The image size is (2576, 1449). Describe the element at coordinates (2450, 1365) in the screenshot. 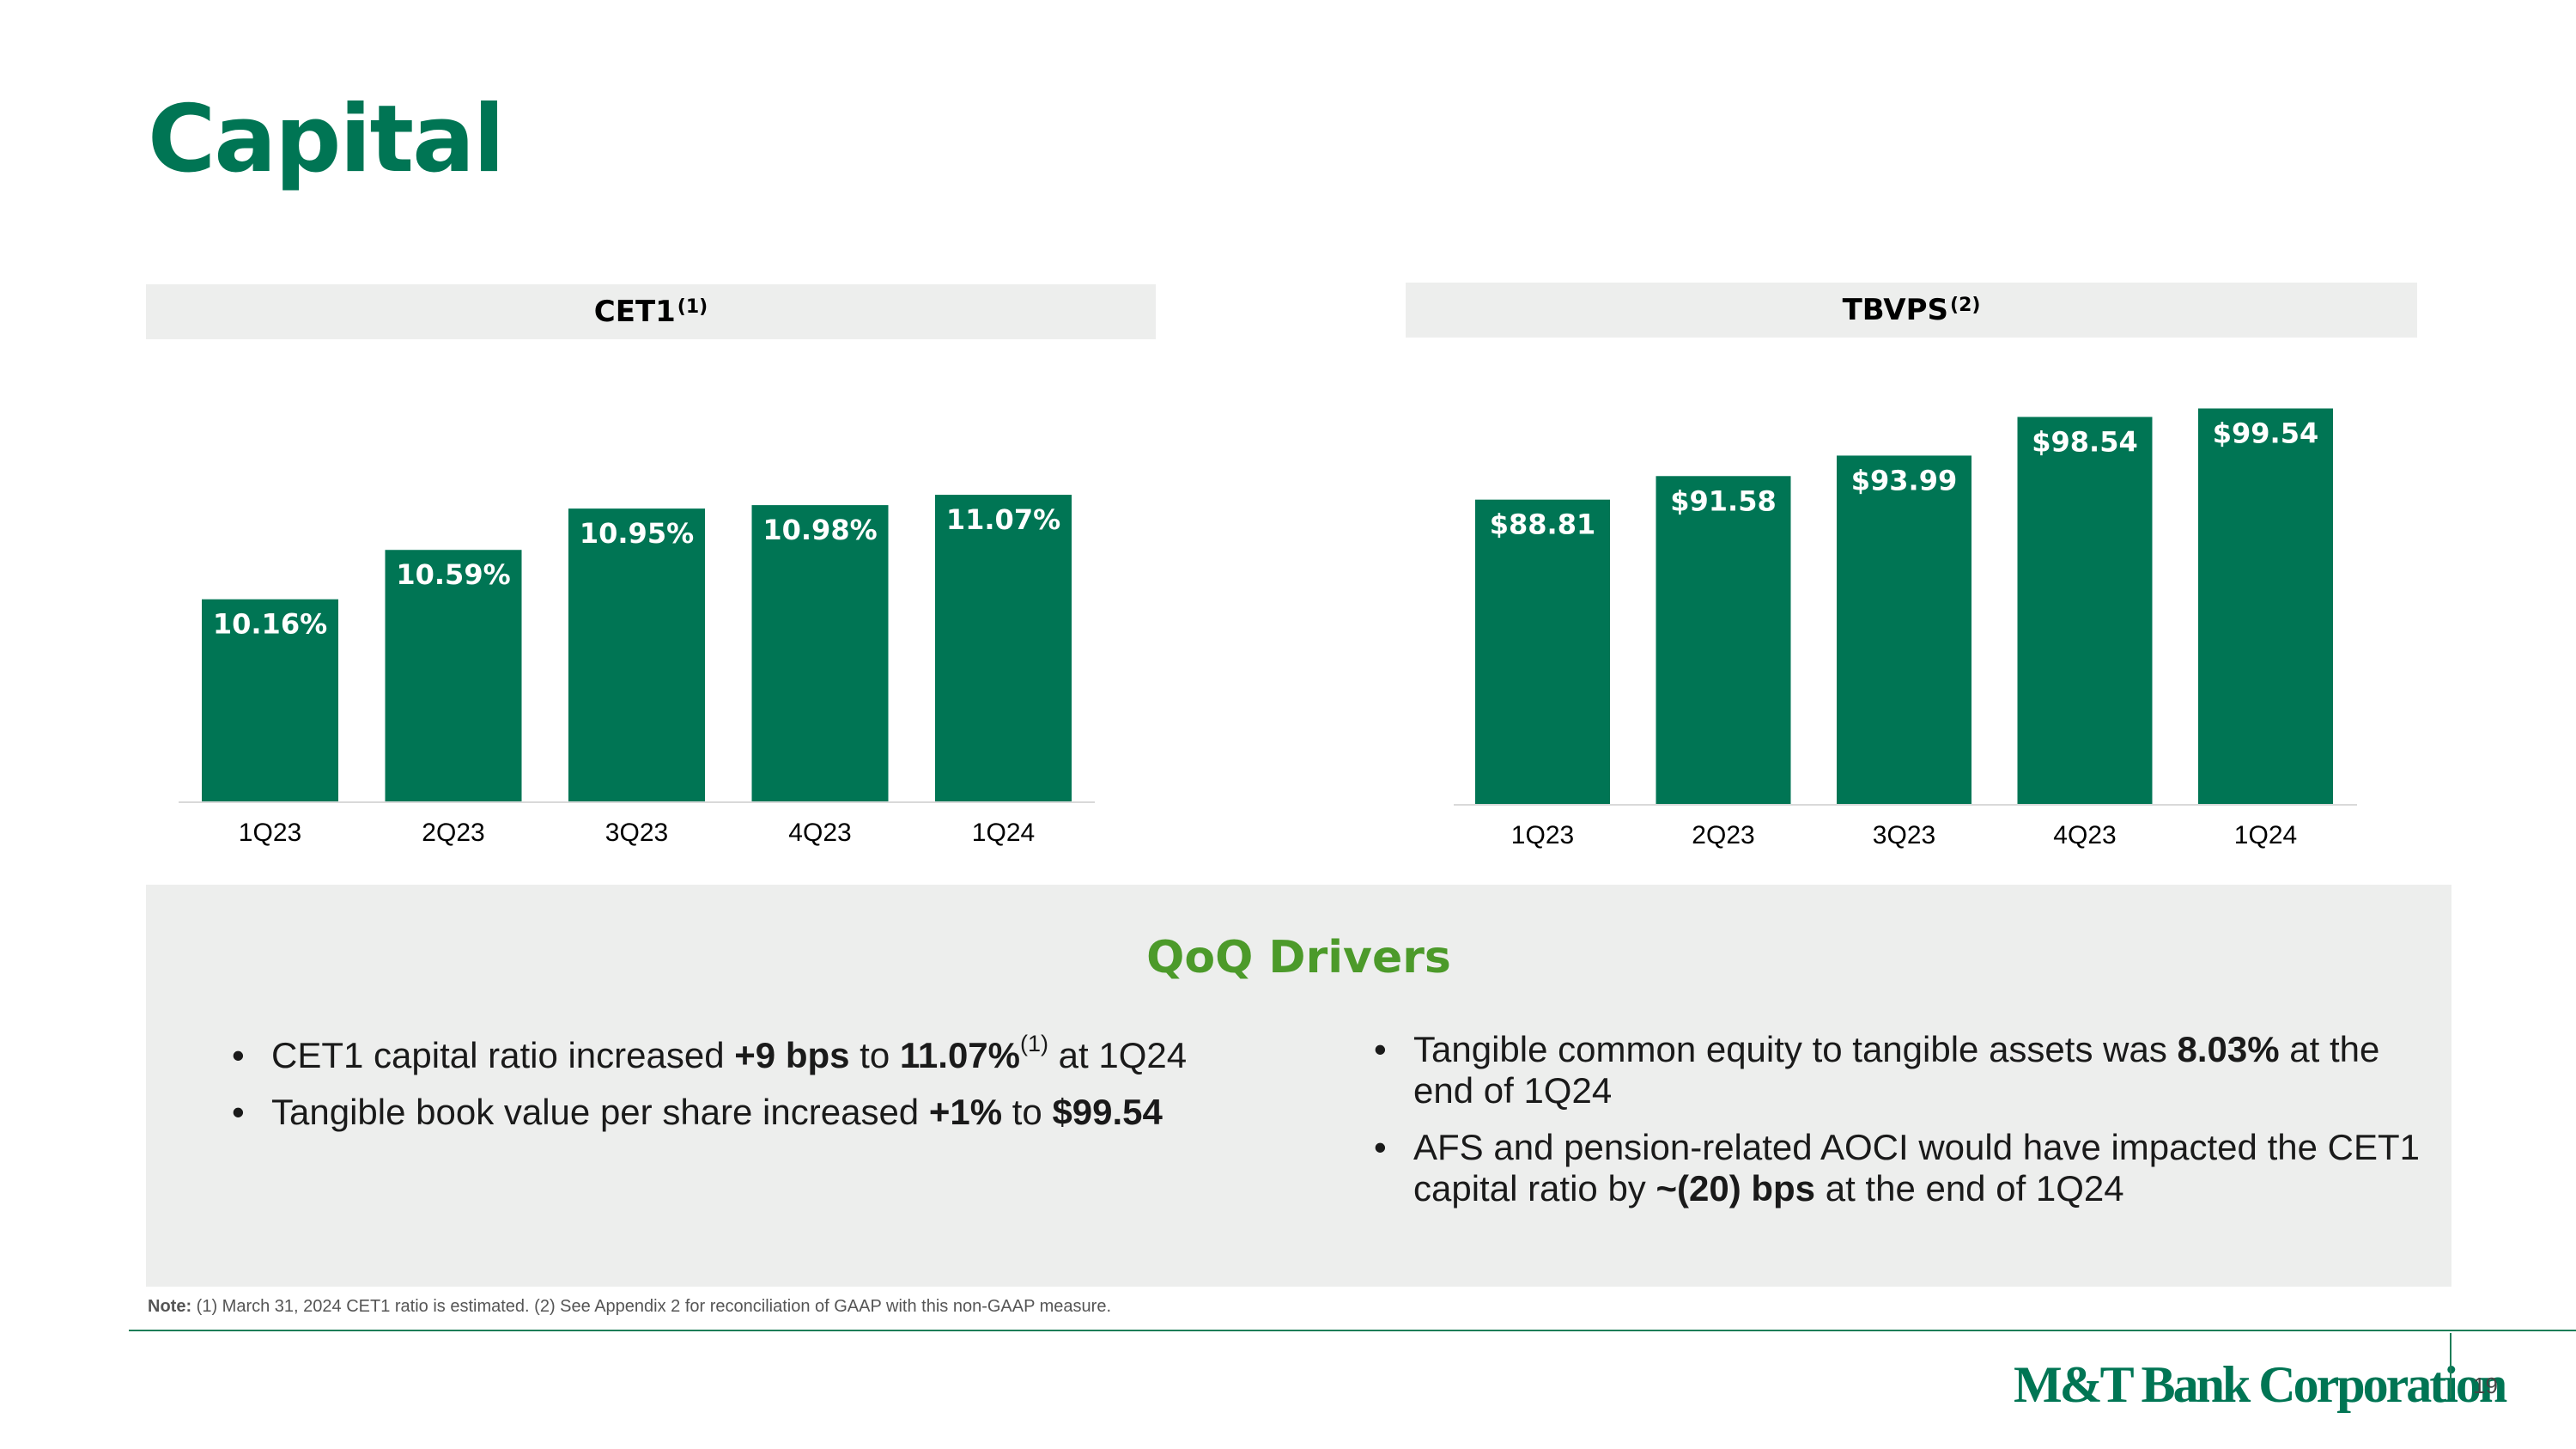

I see `footer-divider` at that location.